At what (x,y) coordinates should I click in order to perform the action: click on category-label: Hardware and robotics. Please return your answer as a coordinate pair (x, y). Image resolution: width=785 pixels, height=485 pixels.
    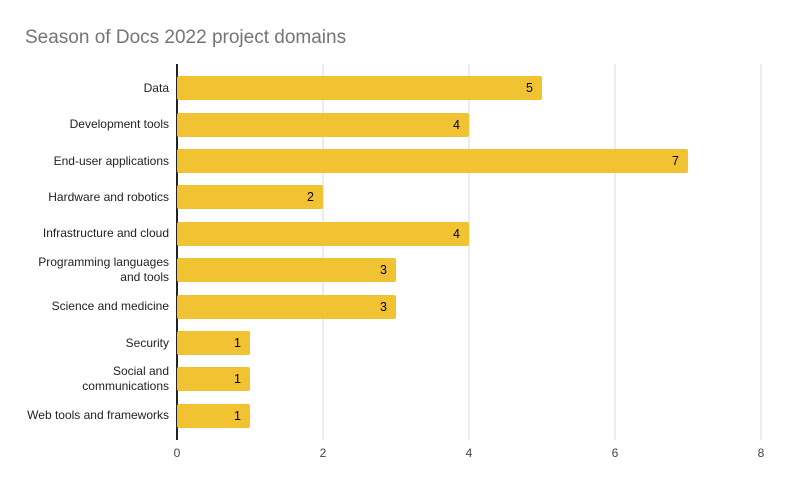
    Looking at the image, I should click on (108, 196).